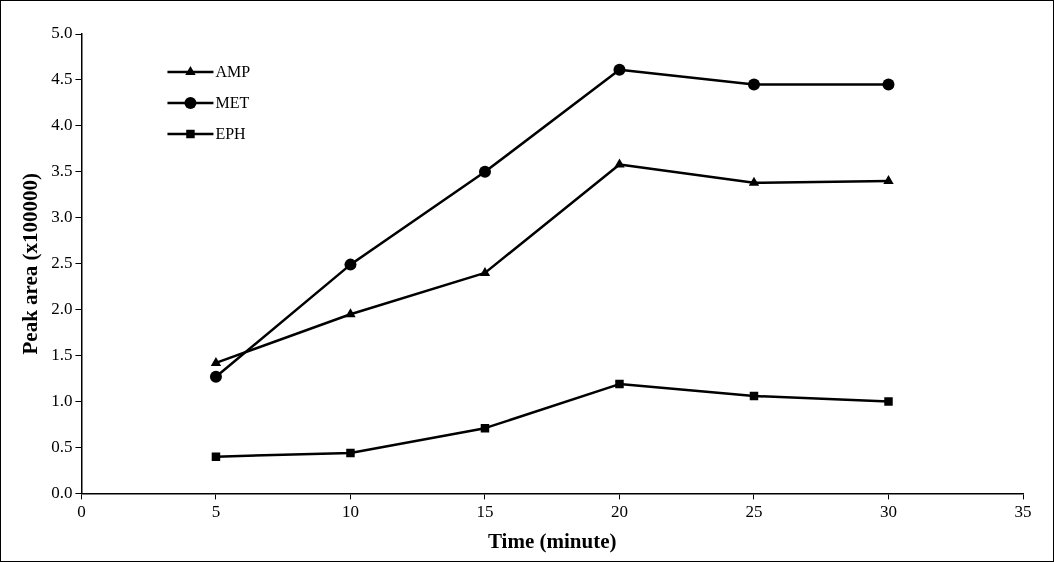 Image resolution: width=1054 pixels, height=562 pixels. I want to click on x-tick-label: 25, so click(754, 512).